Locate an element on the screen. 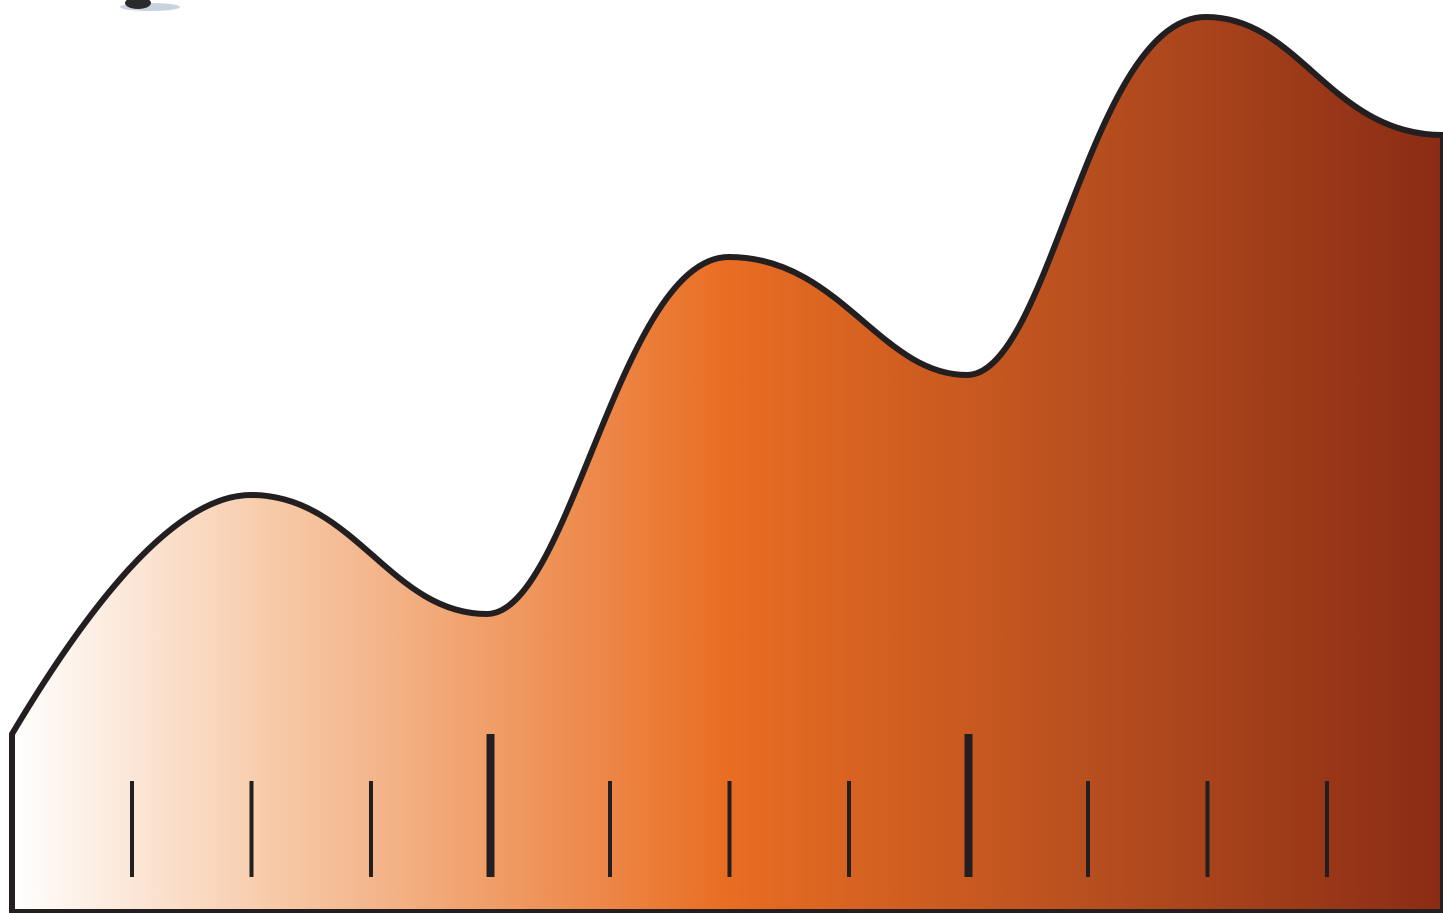 This screenshot has height=913, width=1443. corner-blot is located at coordinates (150, 5).